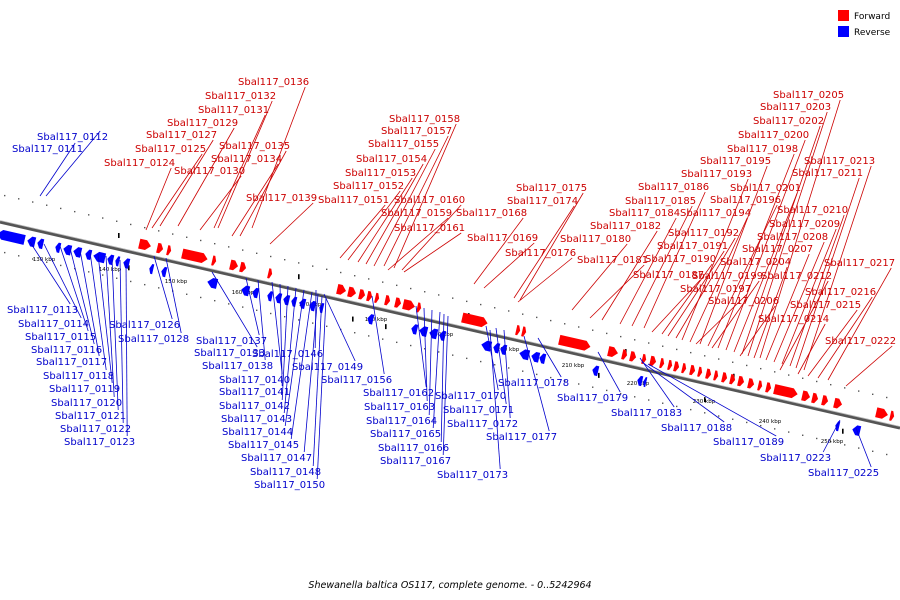  What do you see at coordinates (416, 213) in the screenshot?
I see `gene-label-sbal117-0159: Sbal117_0159` at bounding box center [416, 213].